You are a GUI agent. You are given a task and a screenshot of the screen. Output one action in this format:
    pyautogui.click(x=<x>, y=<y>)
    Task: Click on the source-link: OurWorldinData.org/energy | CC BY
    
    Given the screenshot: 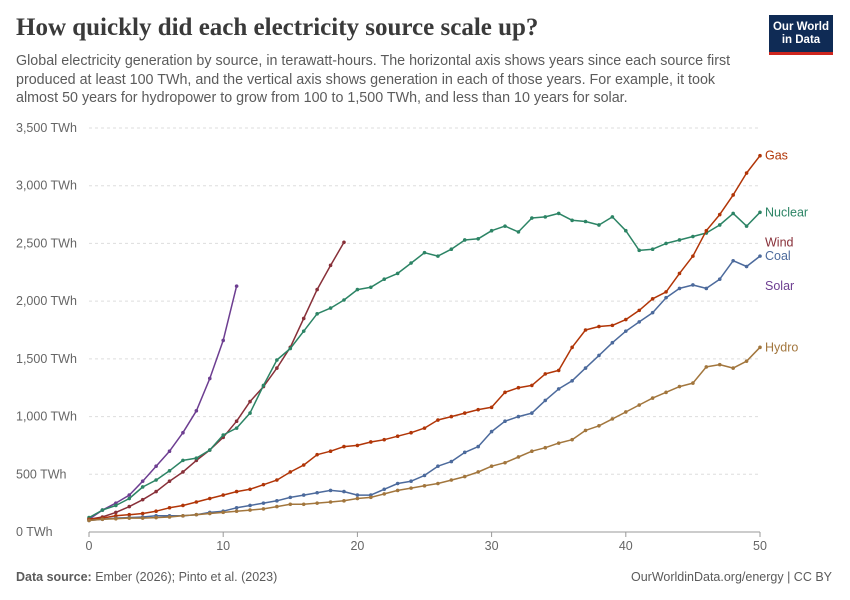 What is the action you would take?
    pyautogui.click(x=731, y=577)
    